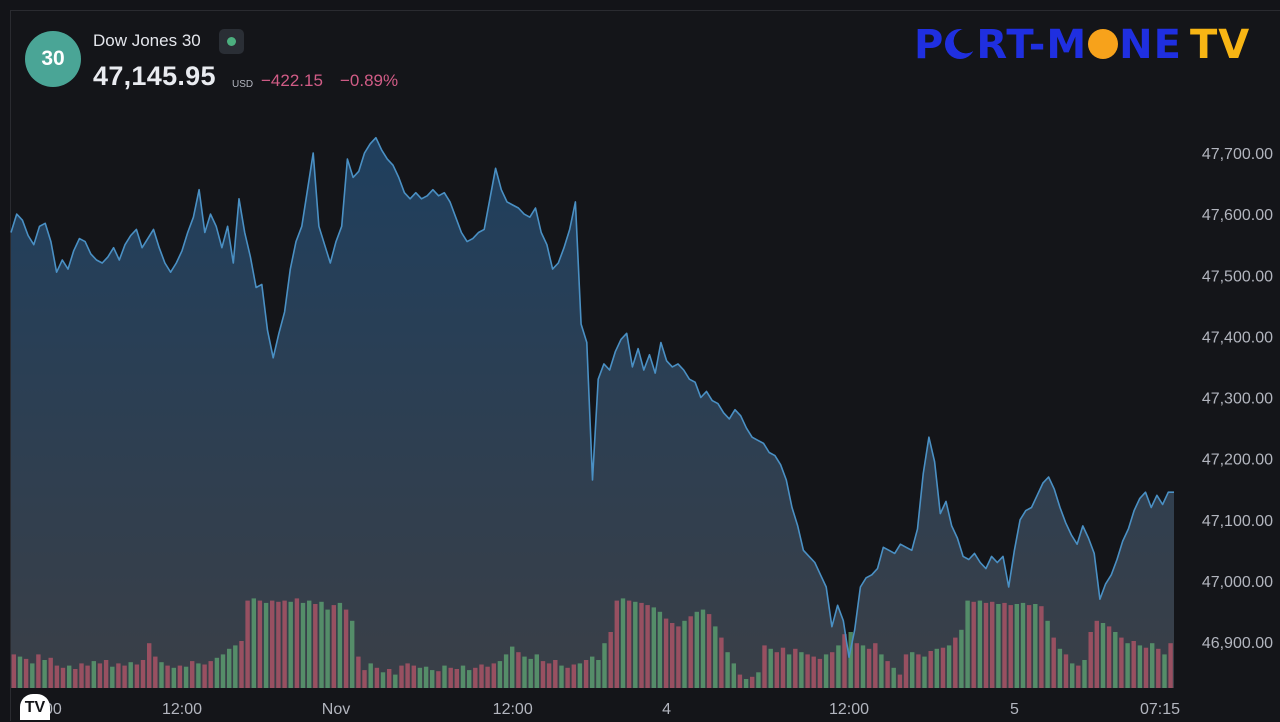  What do you see at coordinates (243, 84) in the screenshot?
I see `currency-label: USD` at bounding box center [243, 84].